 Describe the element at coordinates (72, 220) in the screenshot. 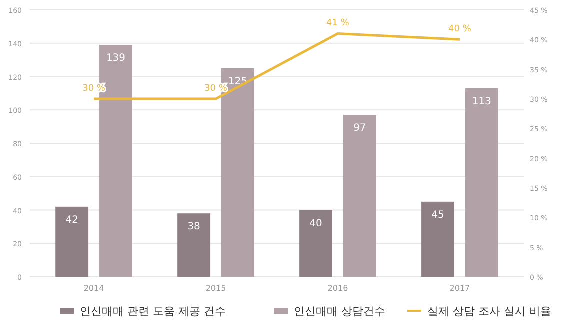

I see `data-label: 42` at that location.